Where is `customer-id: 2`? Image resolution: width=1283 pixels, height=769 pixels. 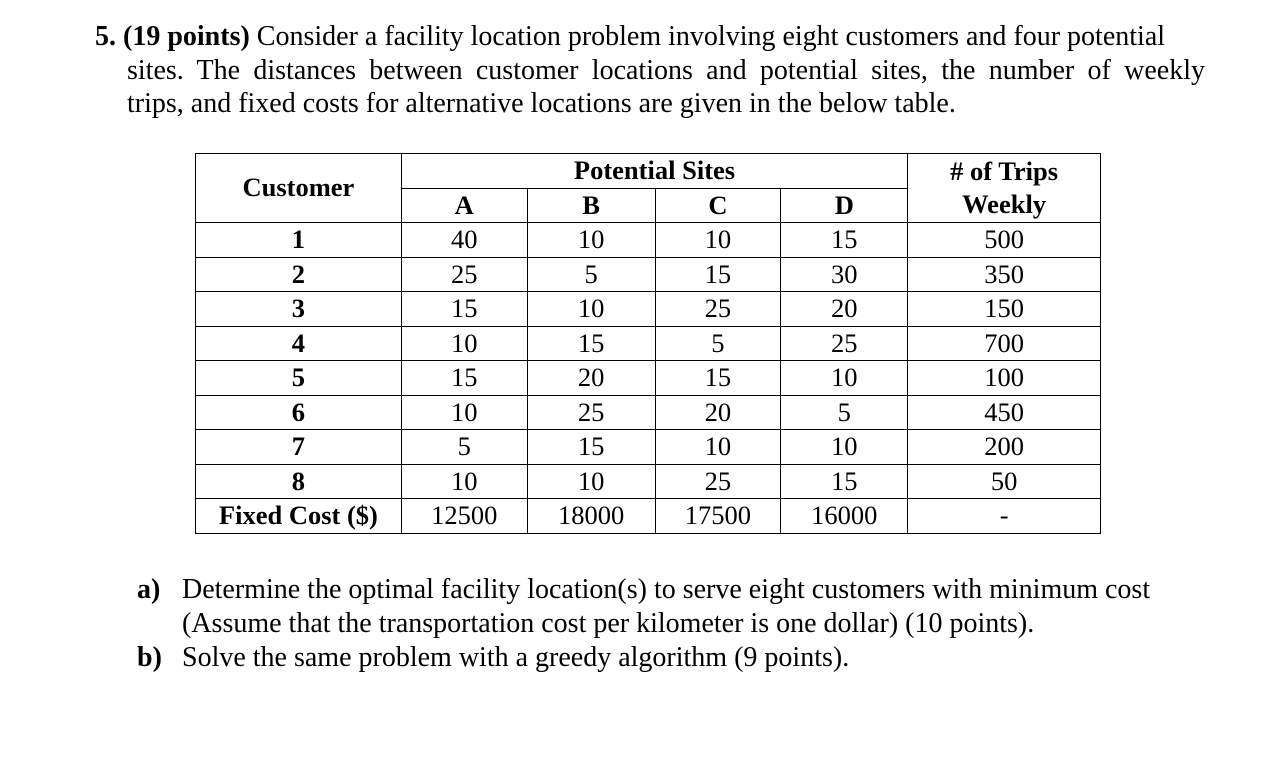
customer-id: 2 is located at coordinates (298, 274).